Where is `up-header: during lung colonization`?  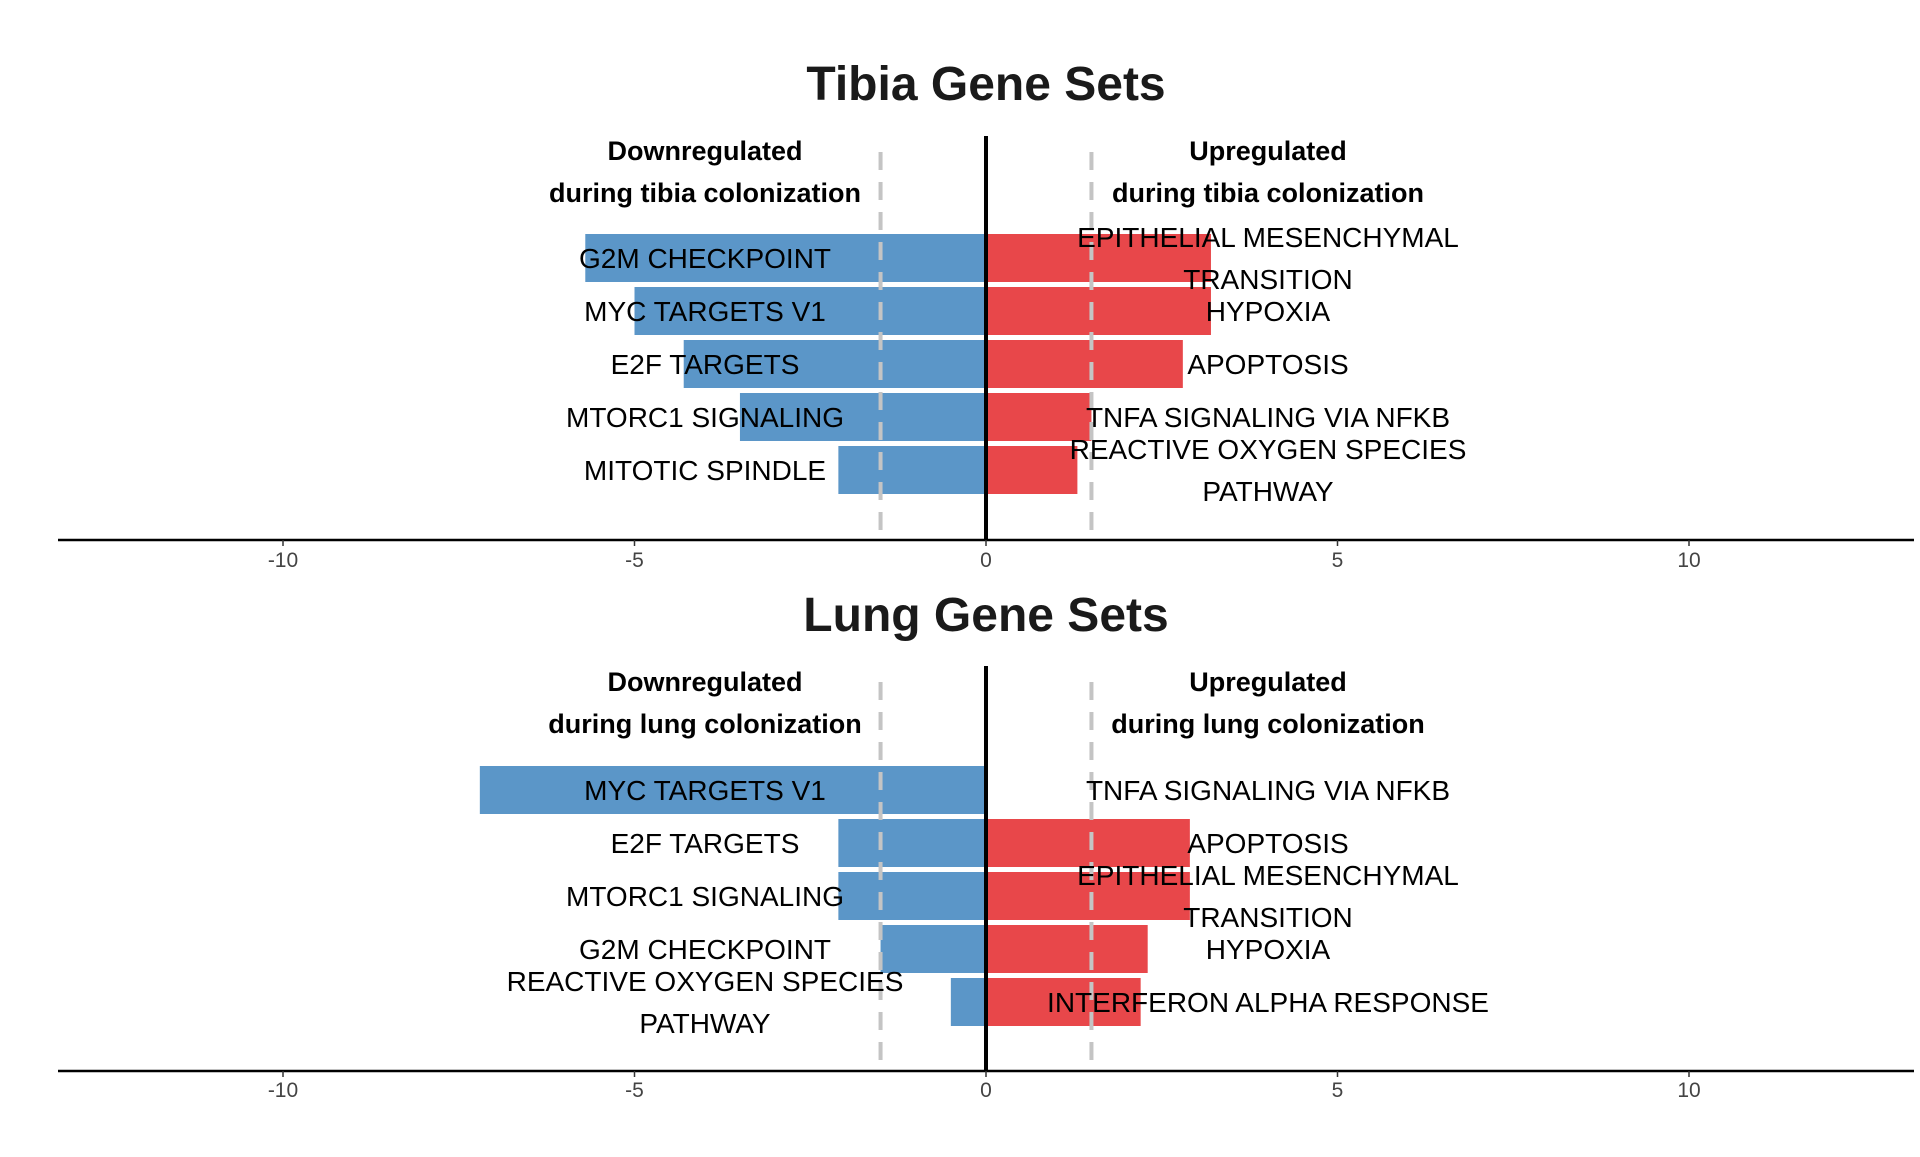 up-header: during lung colonization is located at coordinates (1267, 724).